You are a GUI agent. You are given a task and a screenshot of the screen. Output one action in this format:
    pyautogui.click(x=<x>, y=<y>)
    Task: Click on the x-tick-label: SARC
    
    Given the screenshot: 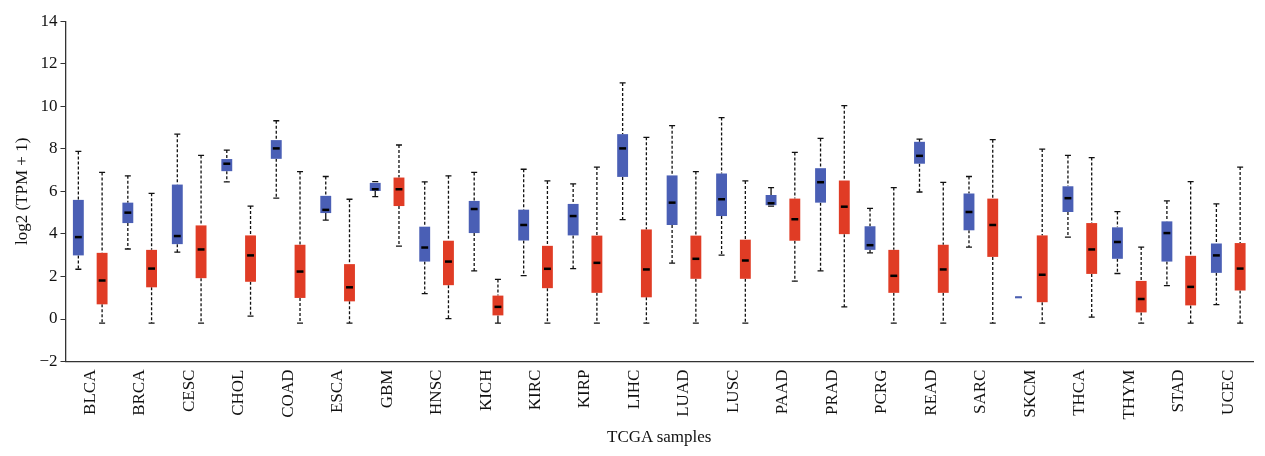 What is the action you would take?
    pyautogui.click(x=980, y=391)
    